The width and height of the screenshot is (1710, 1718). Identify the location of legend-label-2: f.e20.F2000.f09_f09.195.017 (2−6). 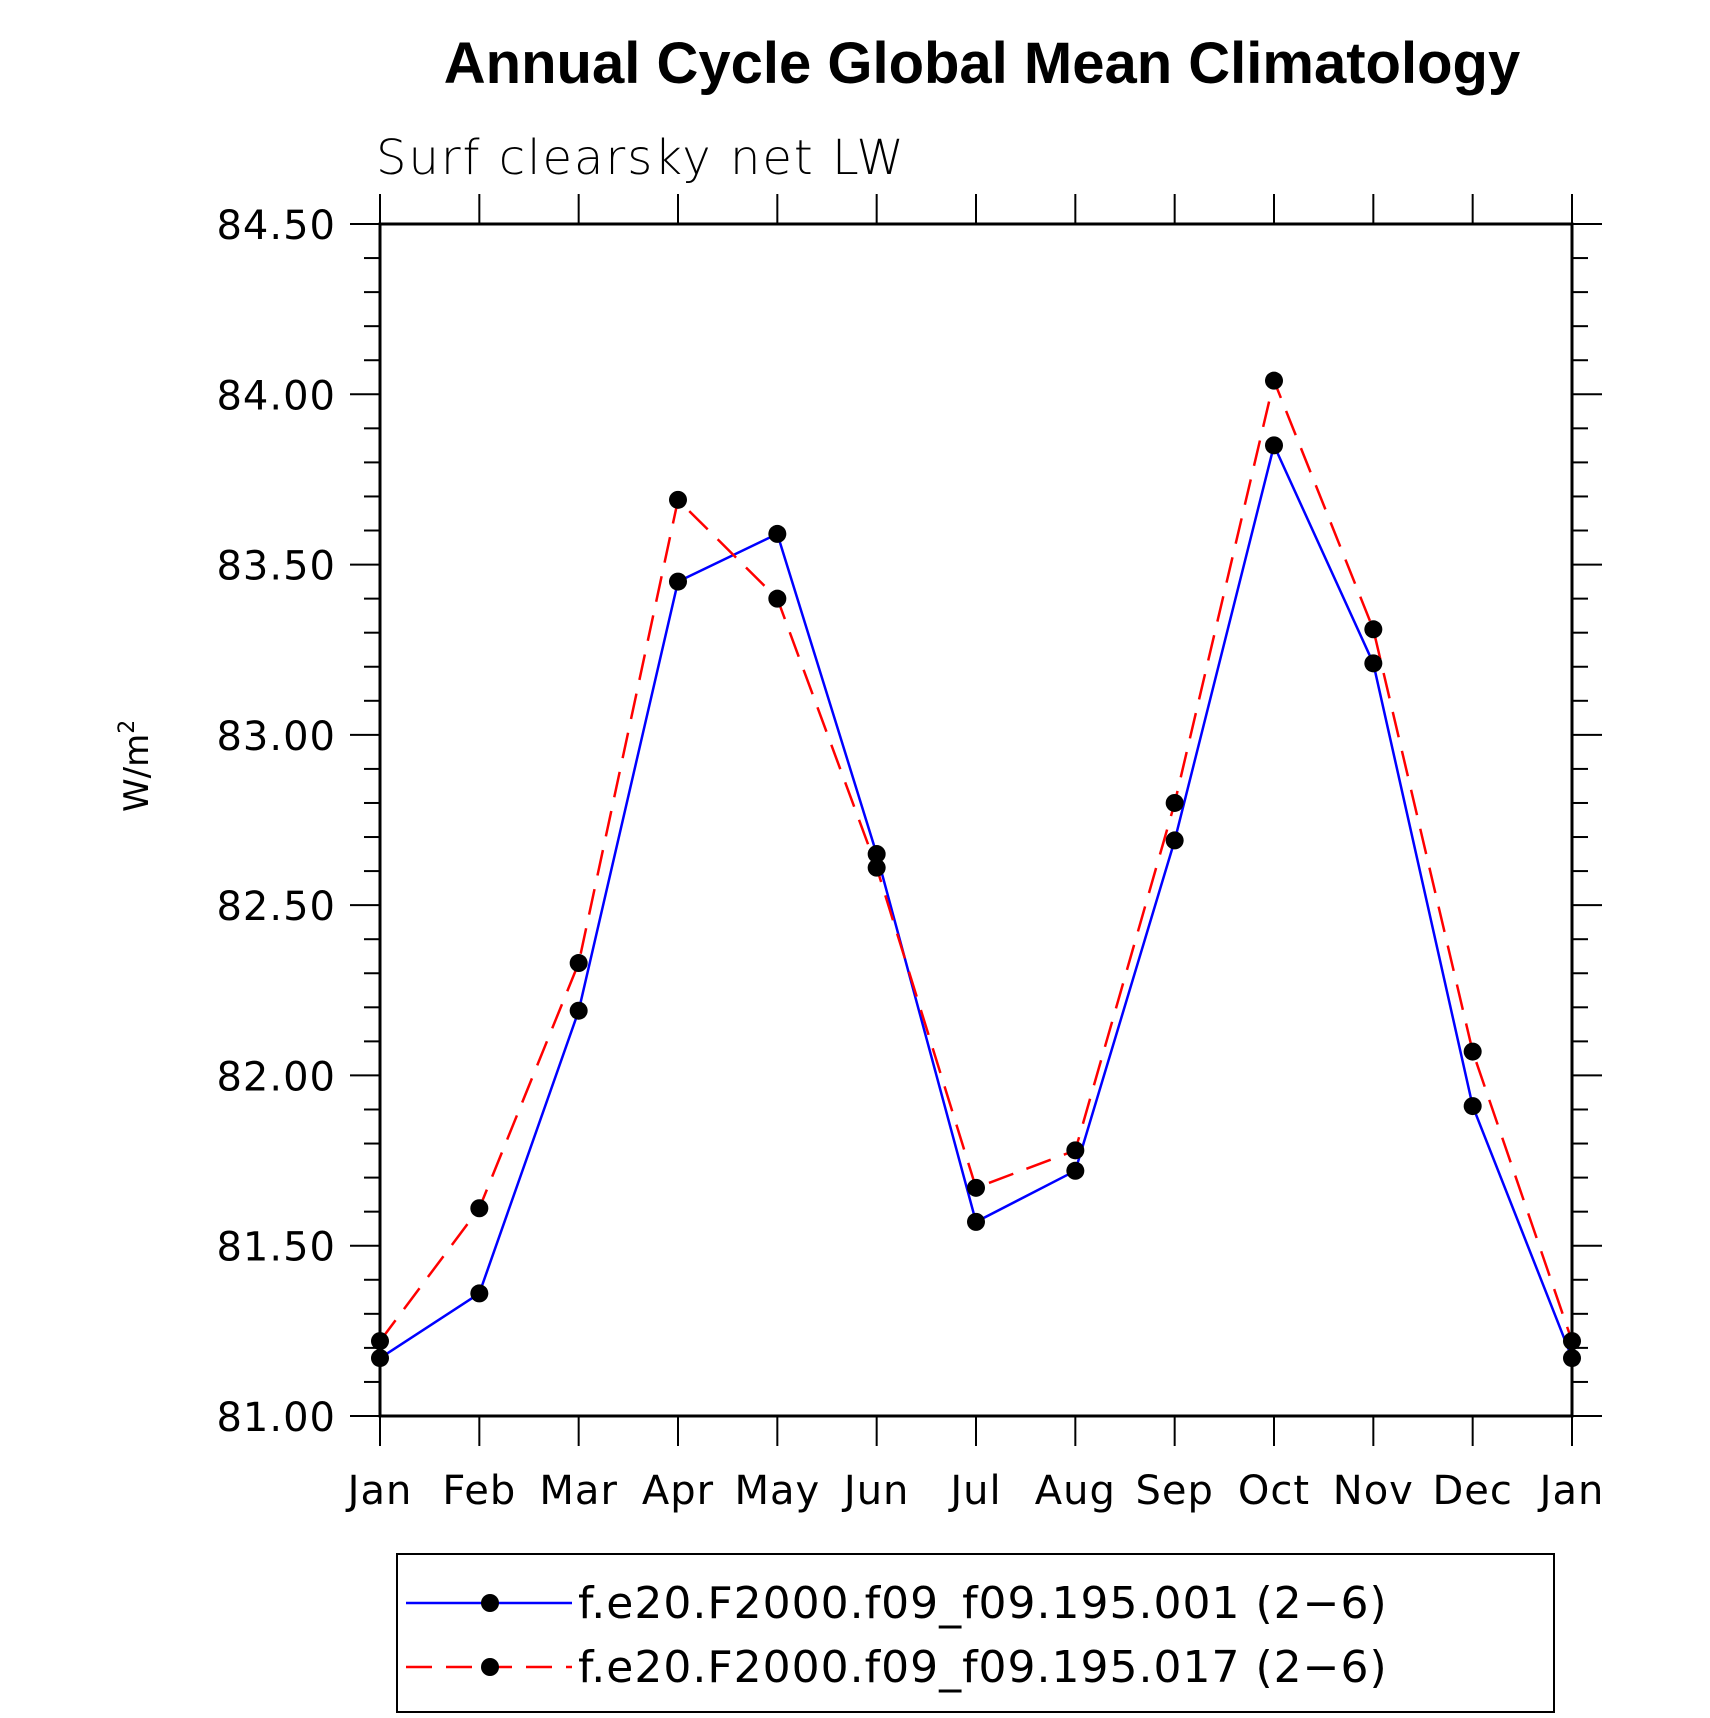
(983, 1667).